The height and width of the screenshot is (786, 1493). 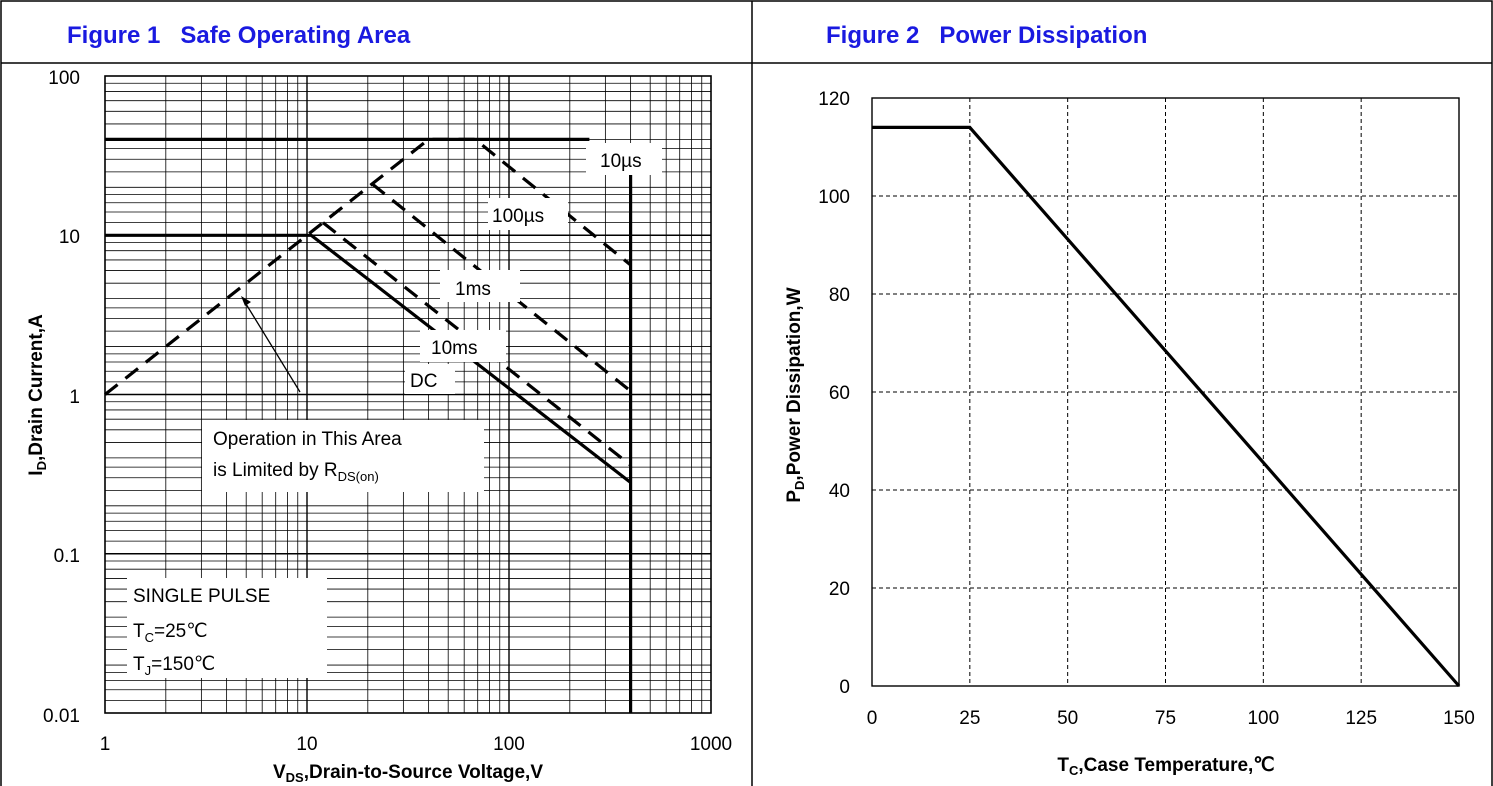 I want to click on figure-1-title: Figure 1 Safe Operating Area, so click(x=239, y=35).